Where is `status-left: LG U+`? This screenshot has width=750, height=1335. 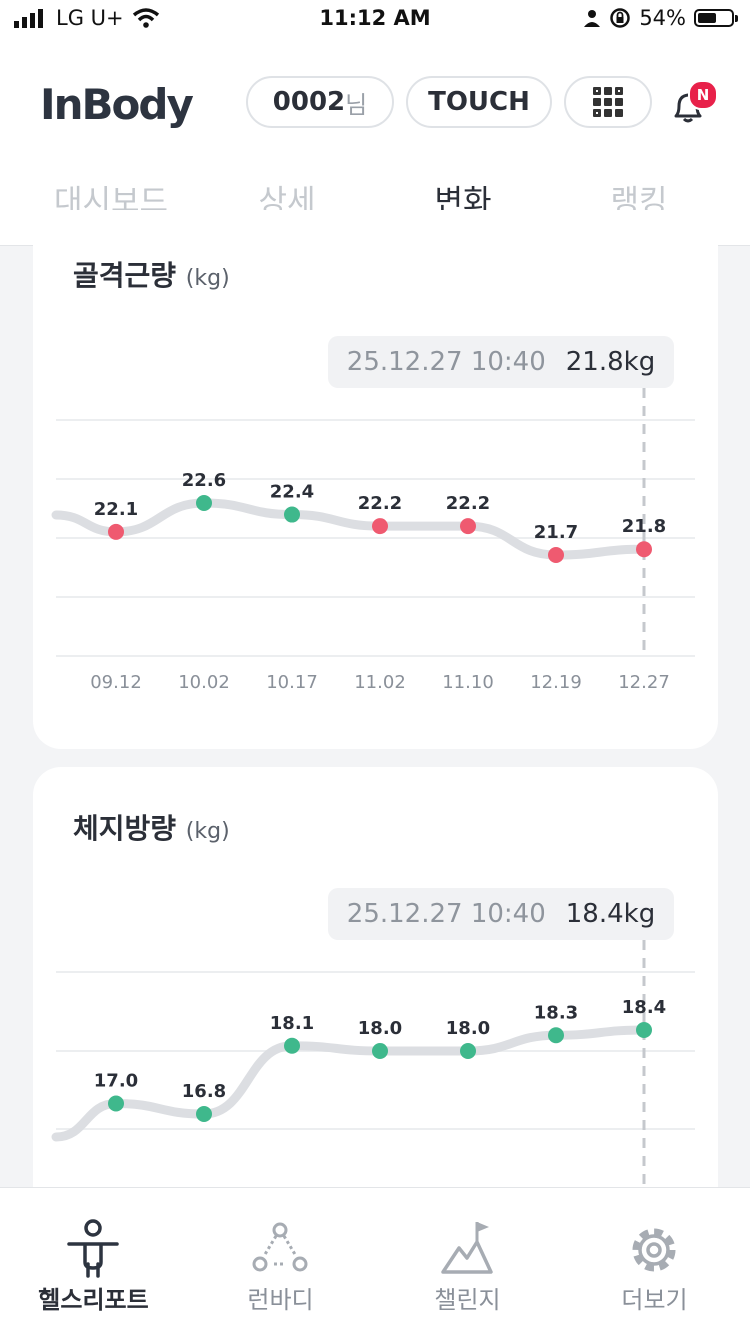 status-left: LG U+ is located at coordinates (87, 18).